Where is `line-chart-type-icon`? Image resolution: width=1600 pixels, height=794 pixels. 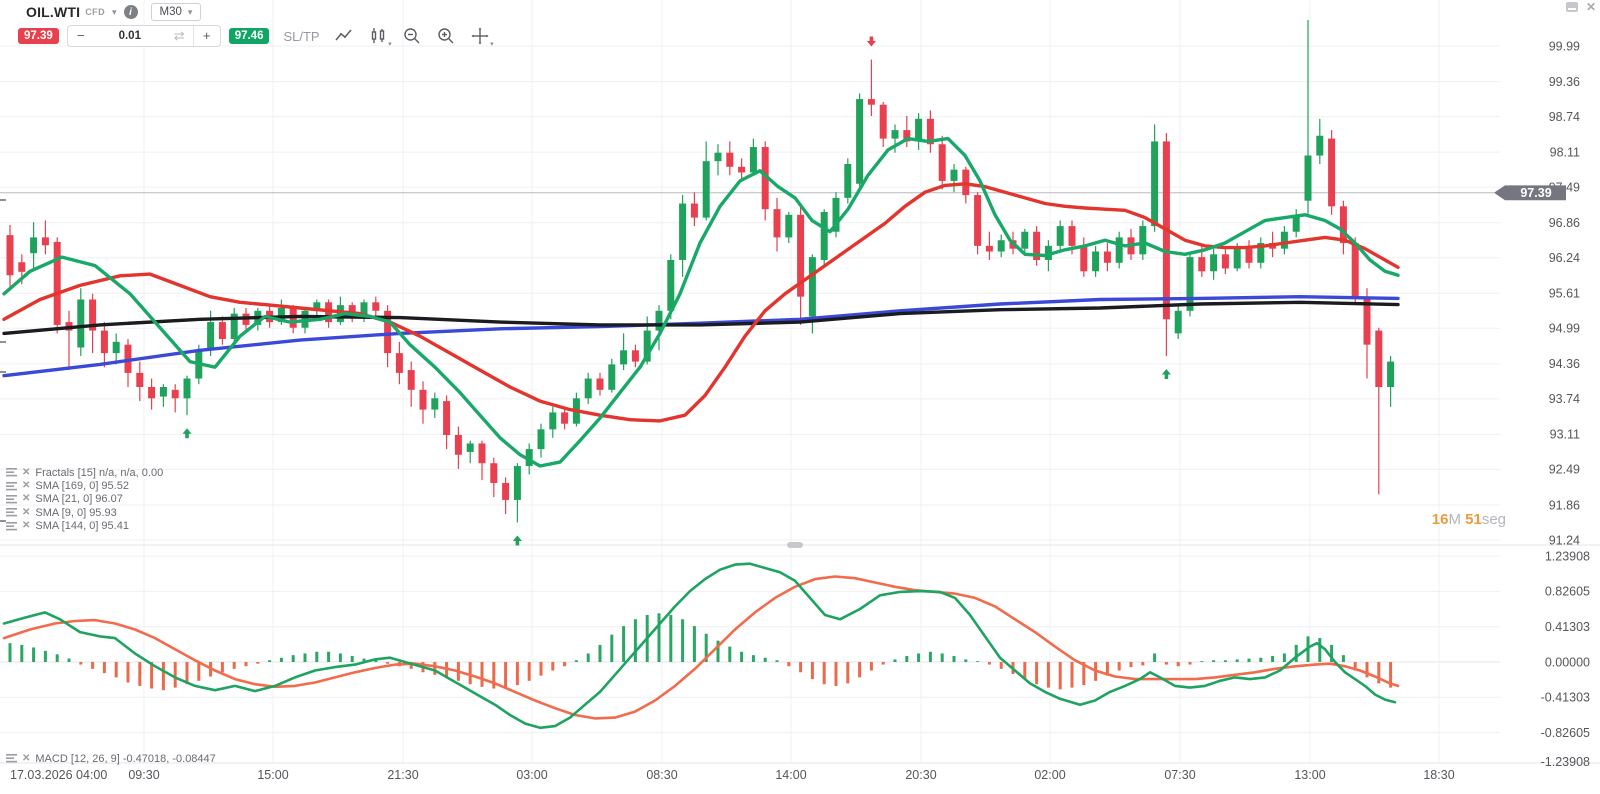 line-chart-type-icon is located at coordinates (344, 36).